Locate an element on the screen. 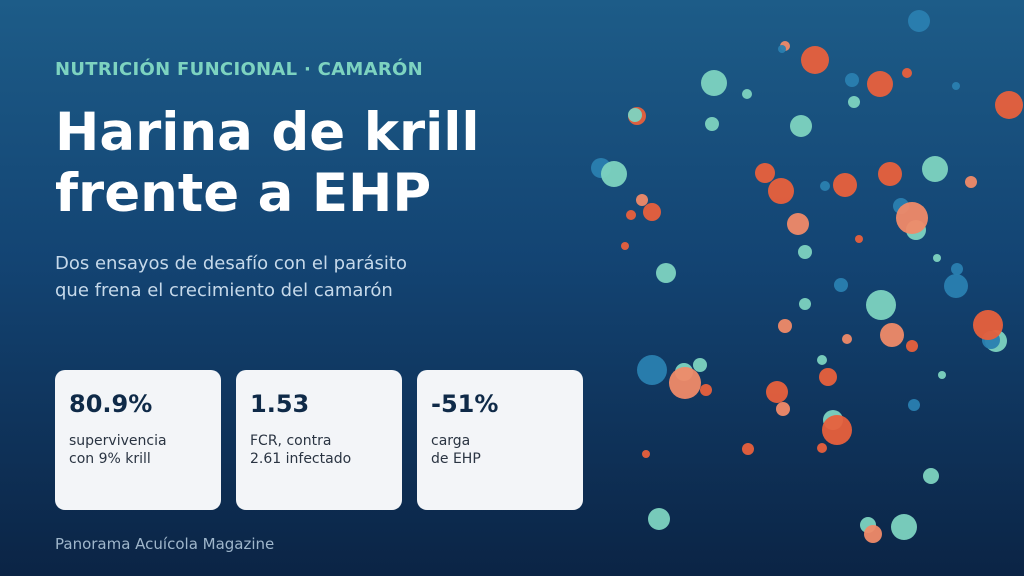  stat-label: FCR, contra 2.61 infectado is located at coordinates (319, 450).